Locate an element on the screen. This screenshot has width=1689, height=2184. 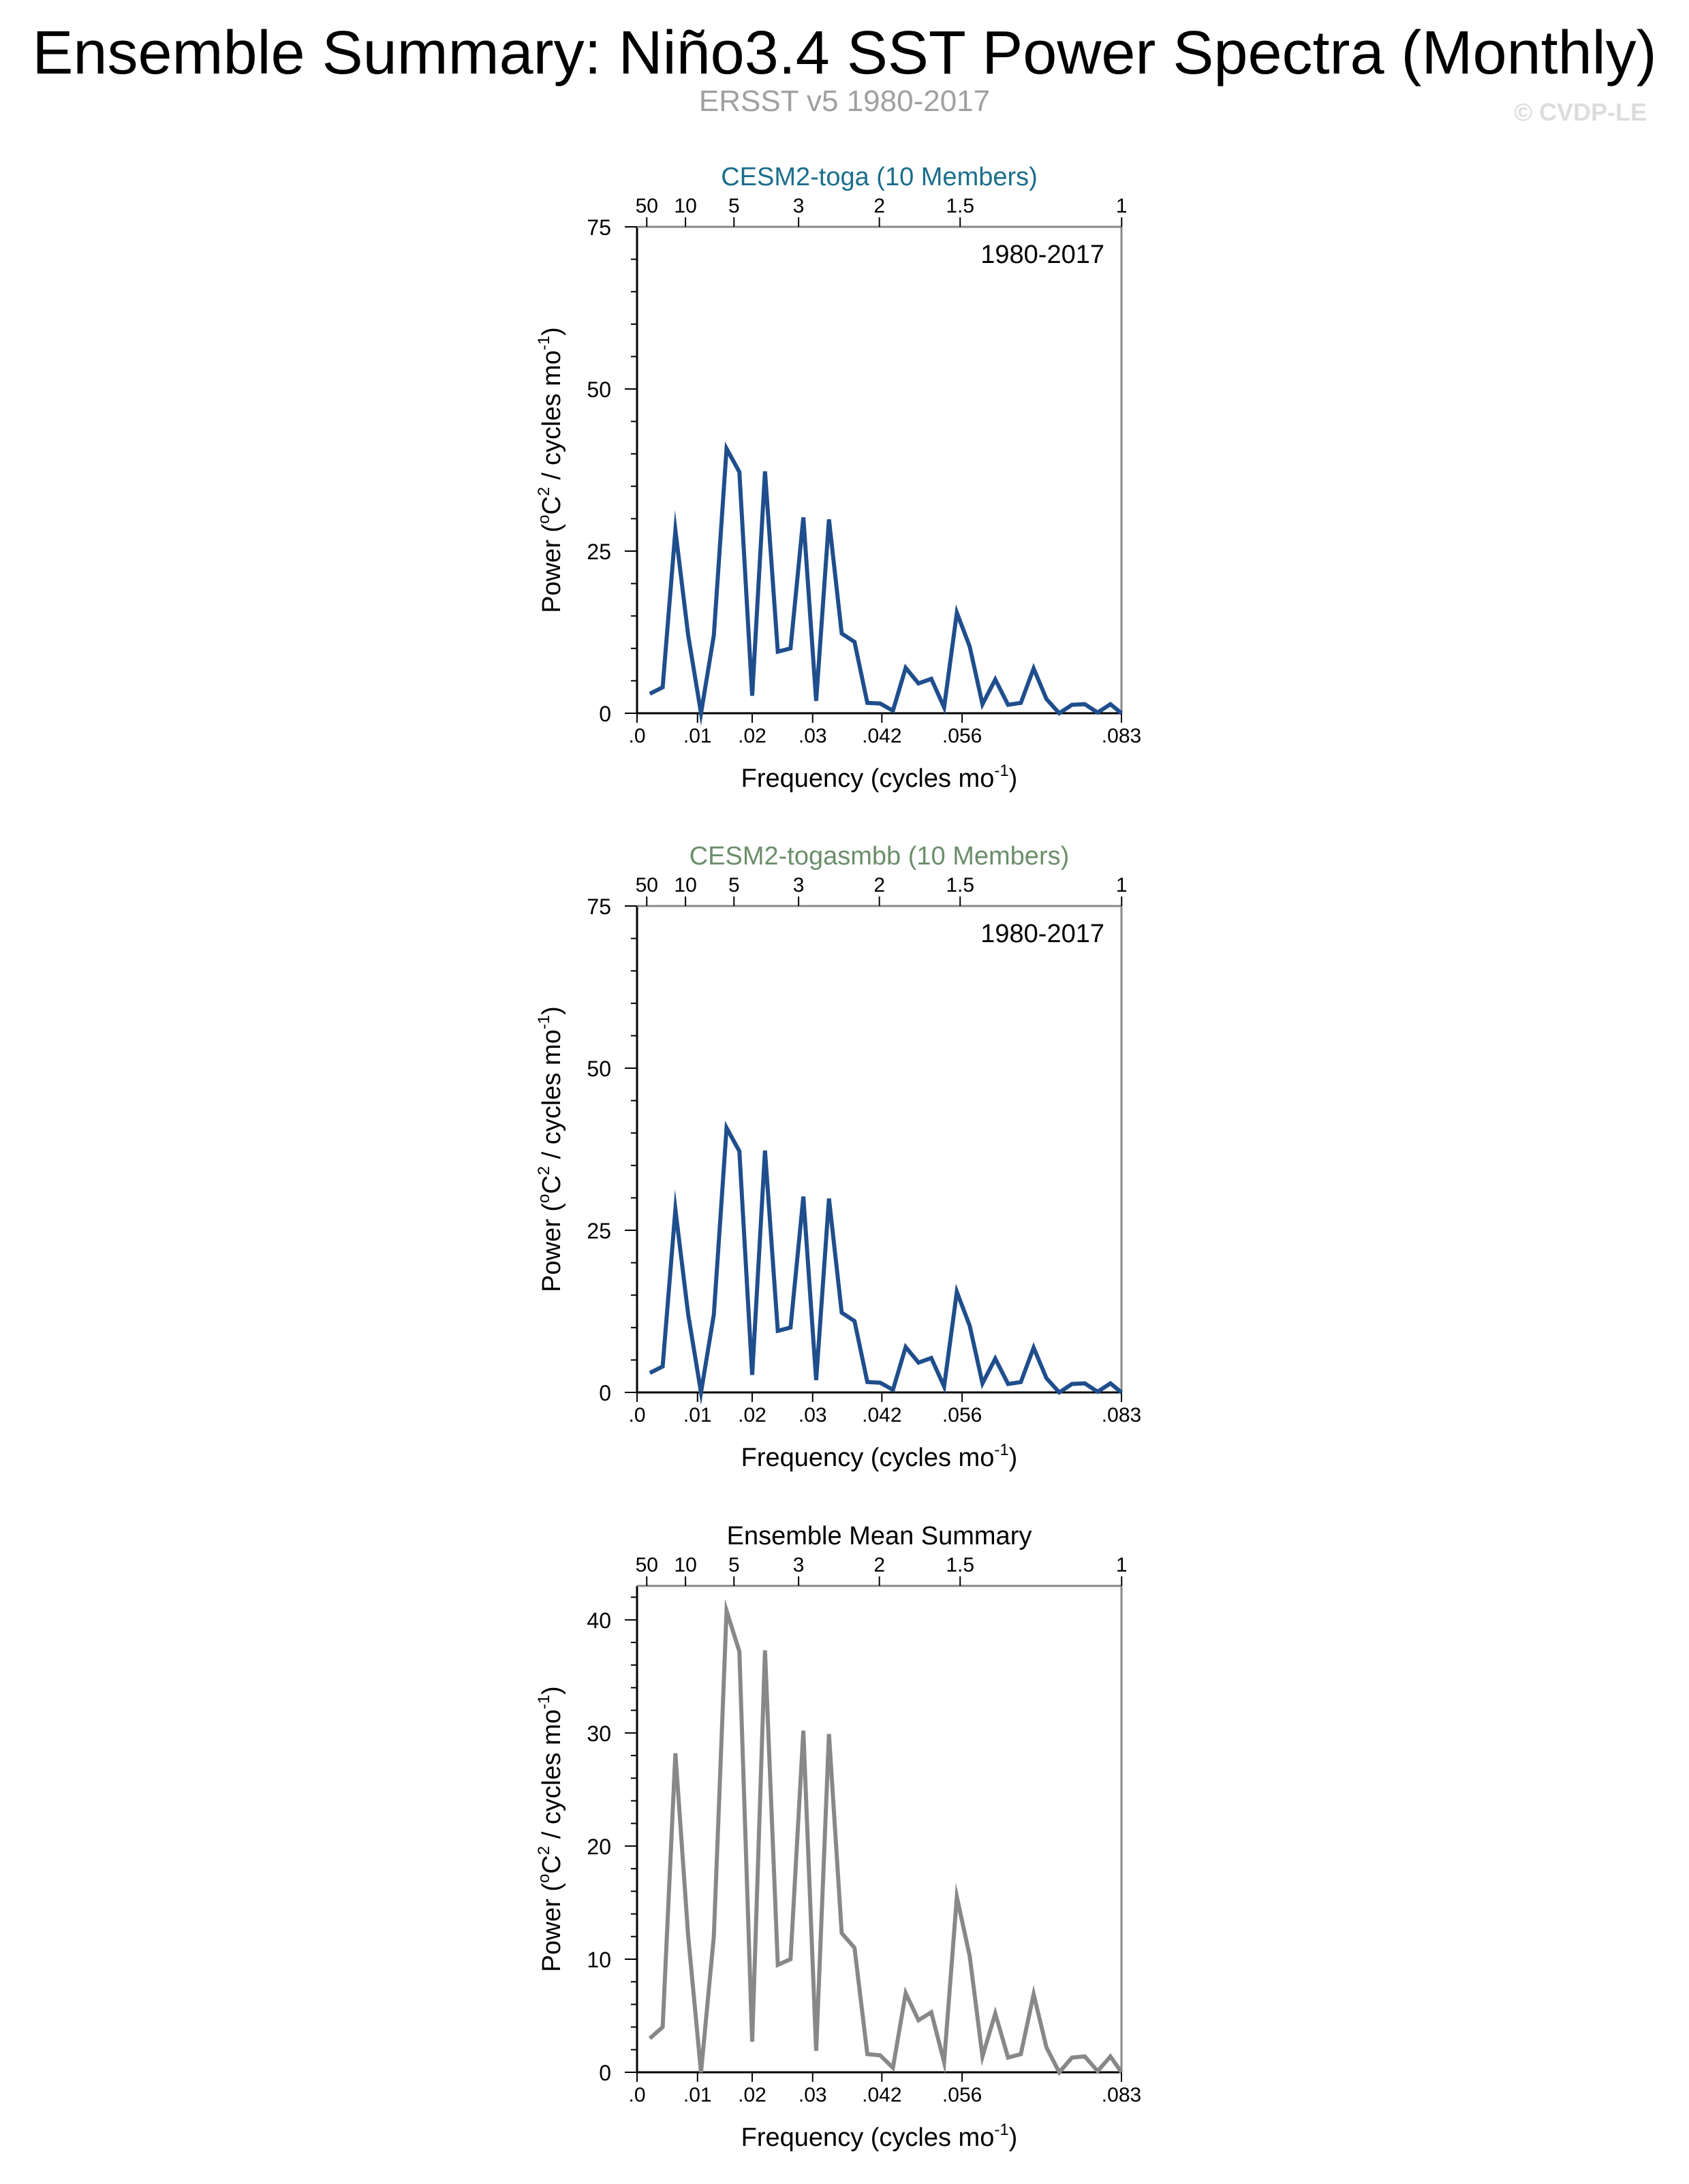
copyright-label: © CVDP-LE is located at coordinates (1581, 112).